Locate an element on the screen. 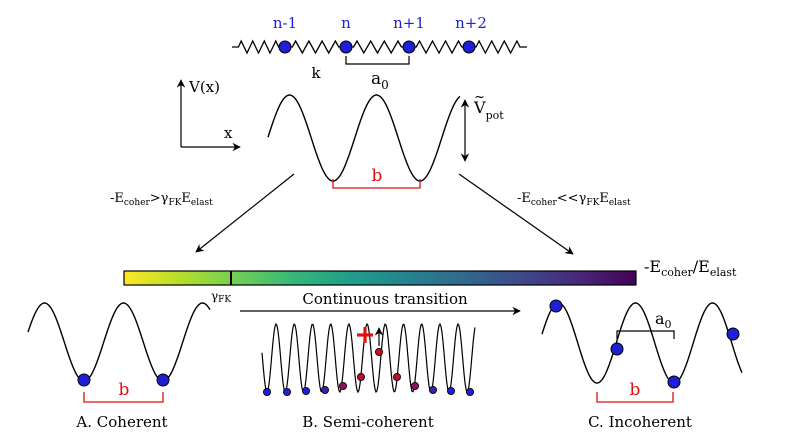  colorbar: -Ecoher/Eelast γFK is located at coordinates (430, 281).